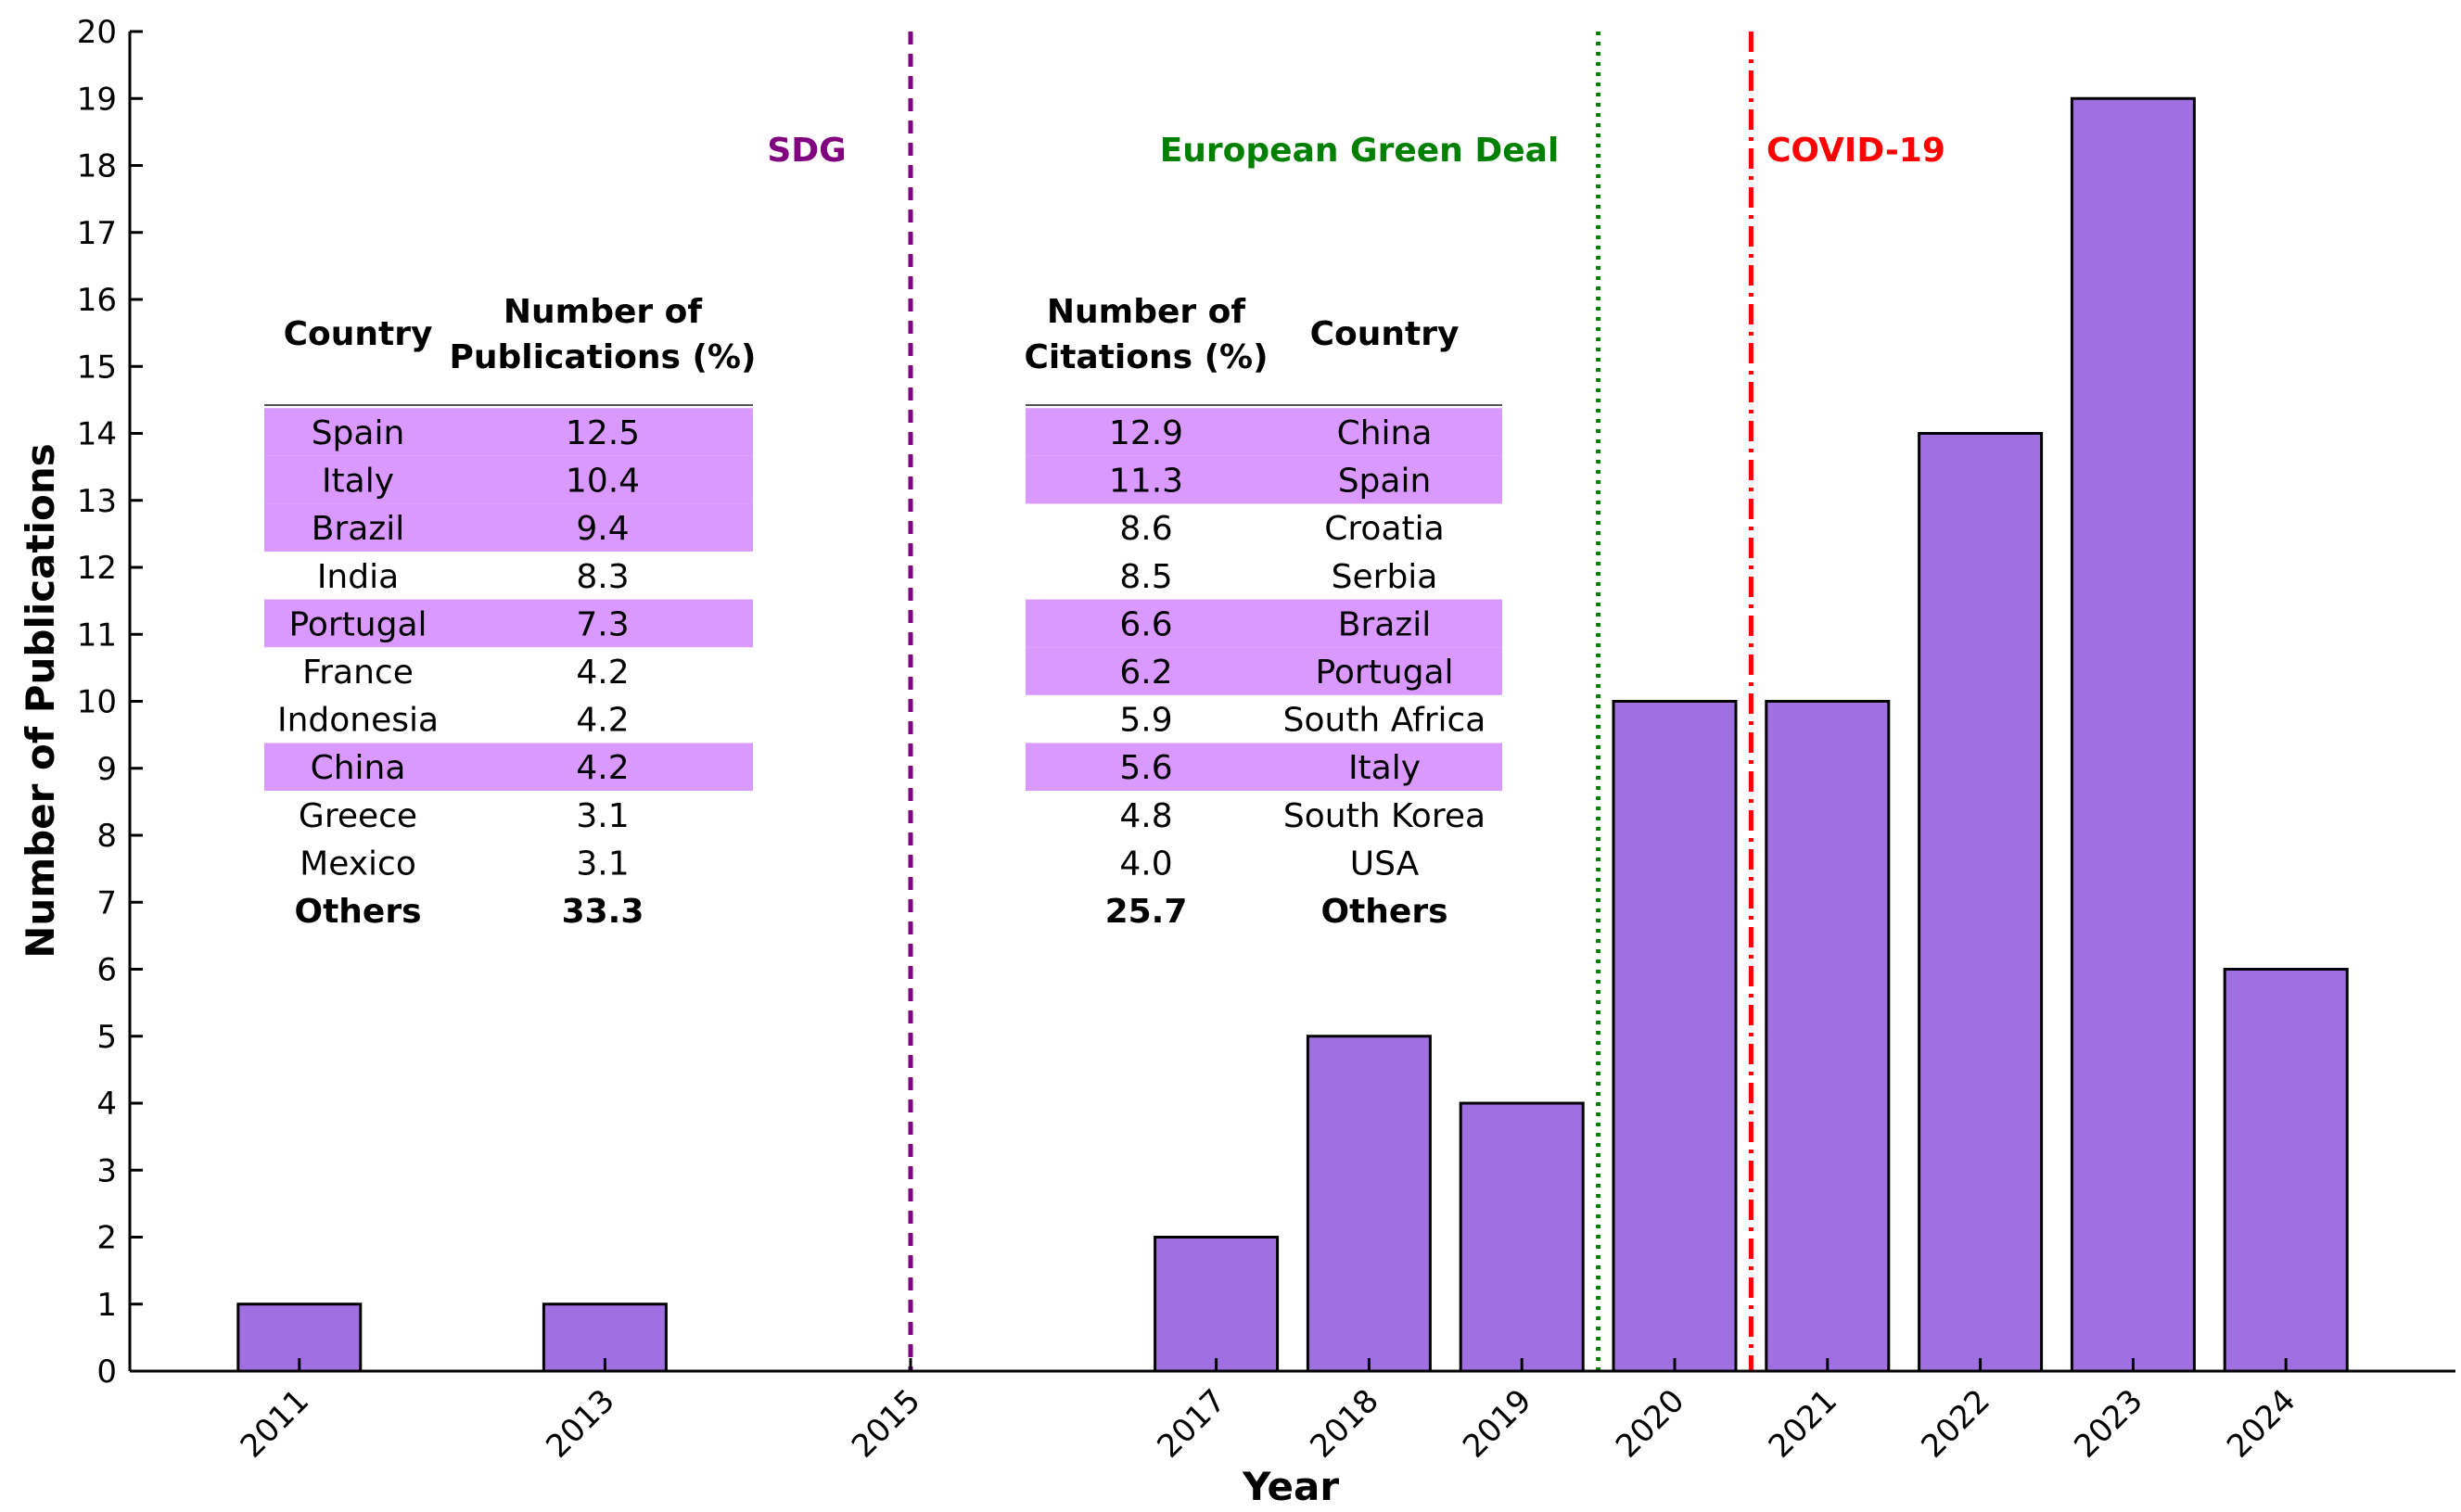 This screenshot has height=1512, width=2461. What do you see at coordinates (1147, 912) in the screenshot?
I see `citations-table-cell: 25.7` at bounding box center [1147, 912].